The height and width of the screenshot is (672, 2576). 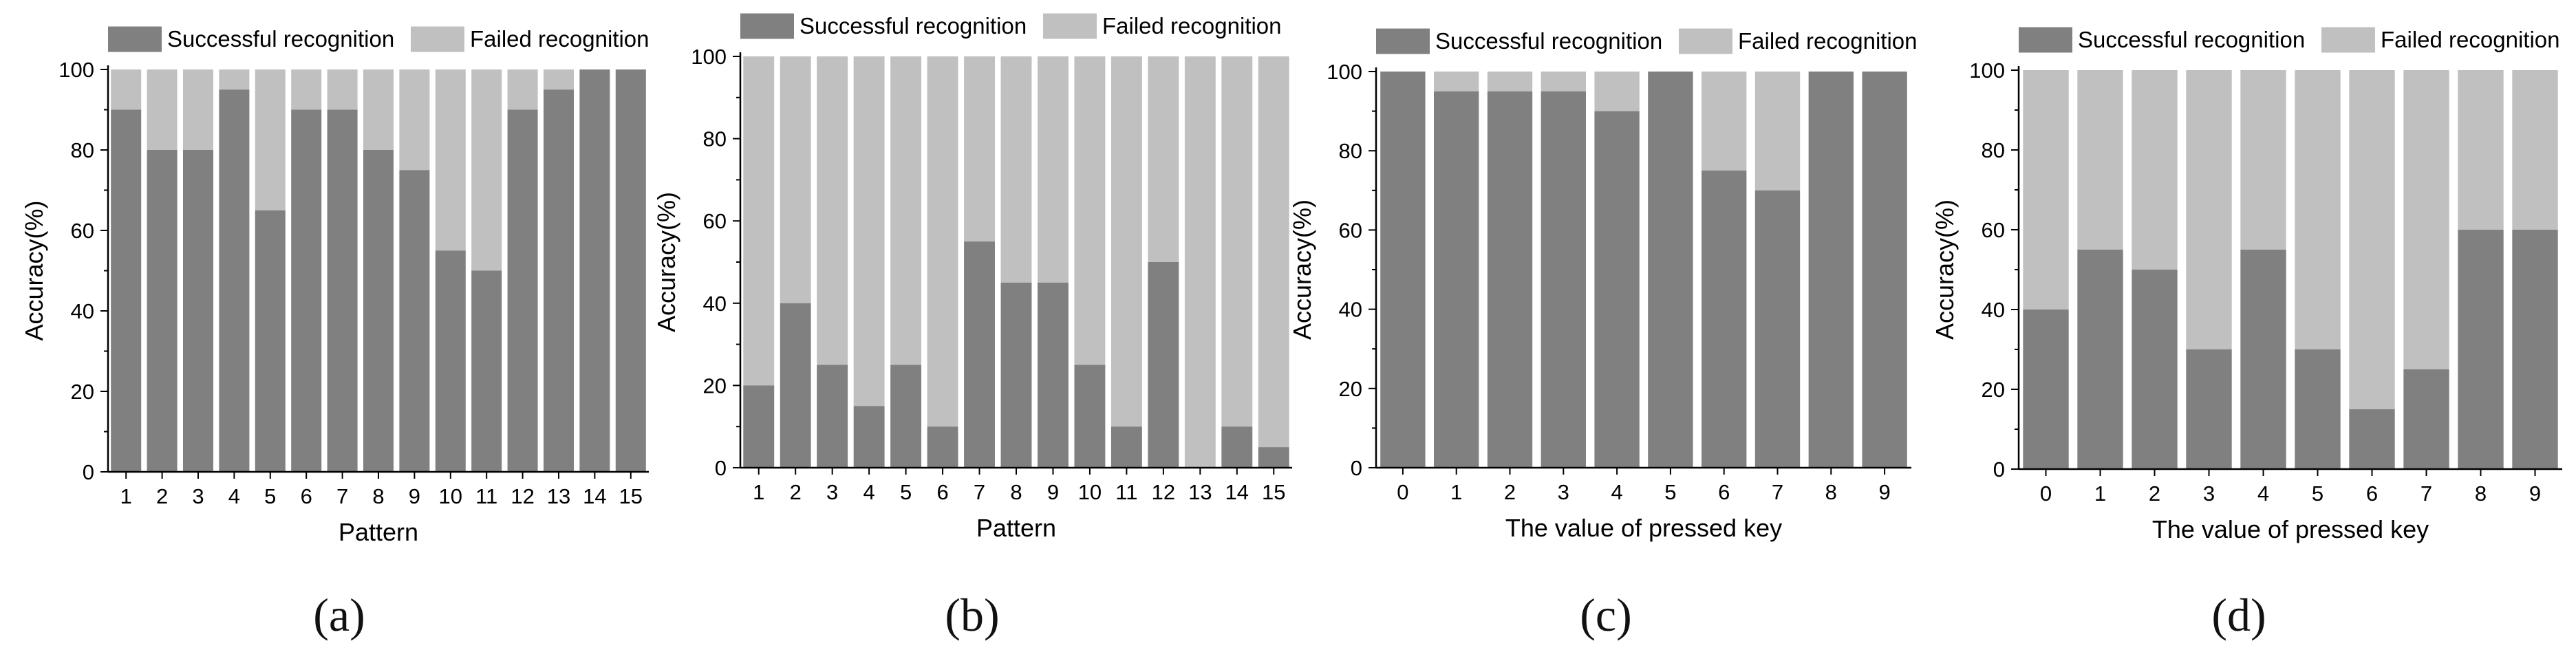 What do you see at coordinates (595, 496) in the screenshot?
I see `x-tick-label: 14` at bounding box center [595, 496].